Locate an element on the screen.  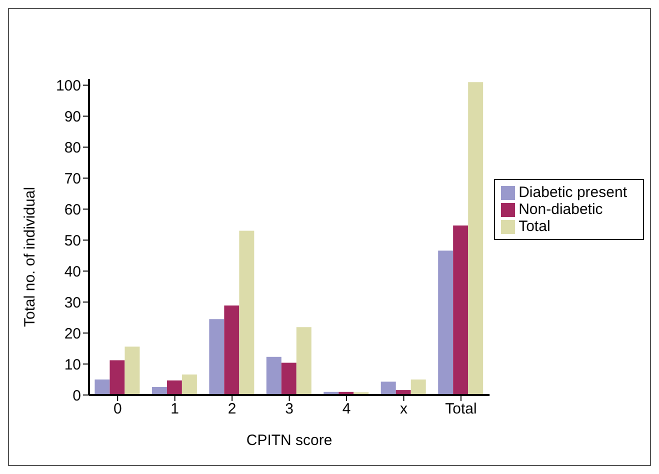
y-tick-label: 80 is located at coordinates (72, 147).